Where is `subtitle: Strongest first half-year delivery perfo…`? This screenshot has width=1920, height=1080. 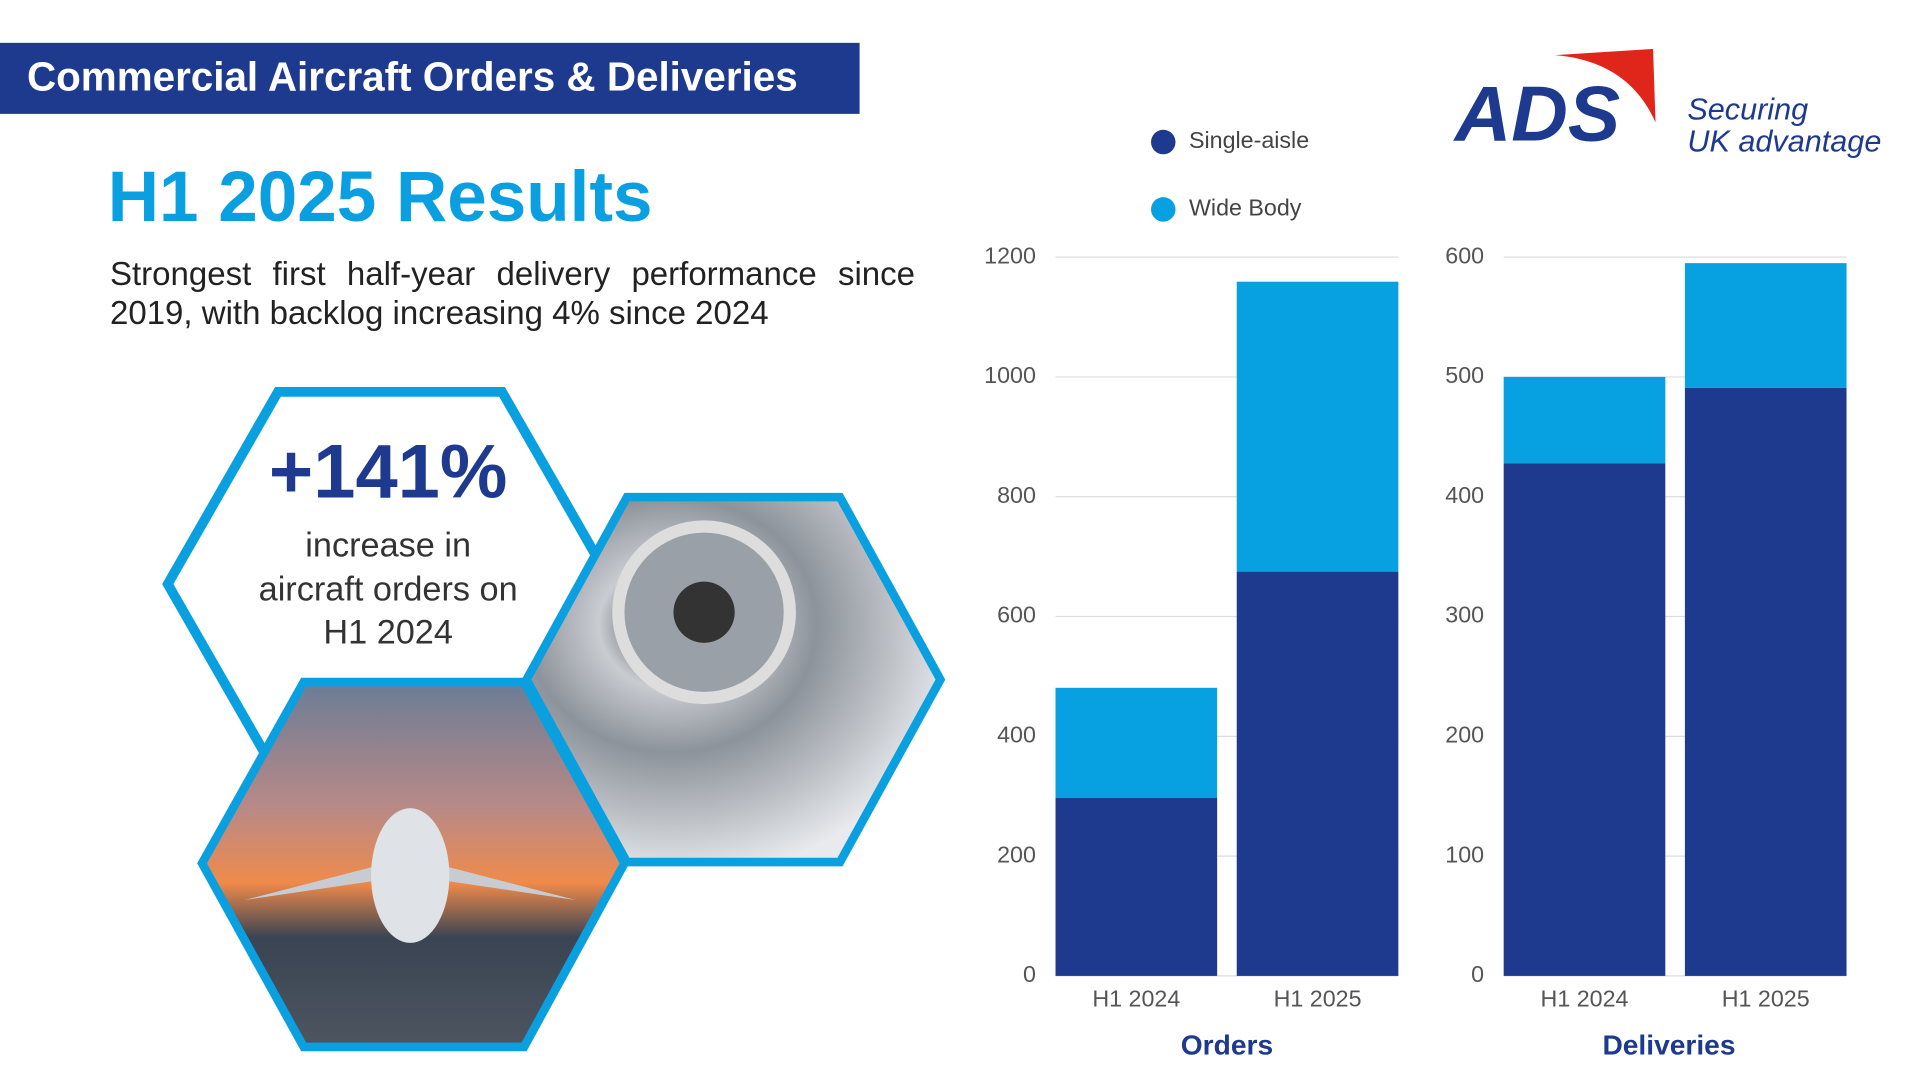 subtitle: Strongest first half-year delivery perfo… is located at coordinates (512, 293).